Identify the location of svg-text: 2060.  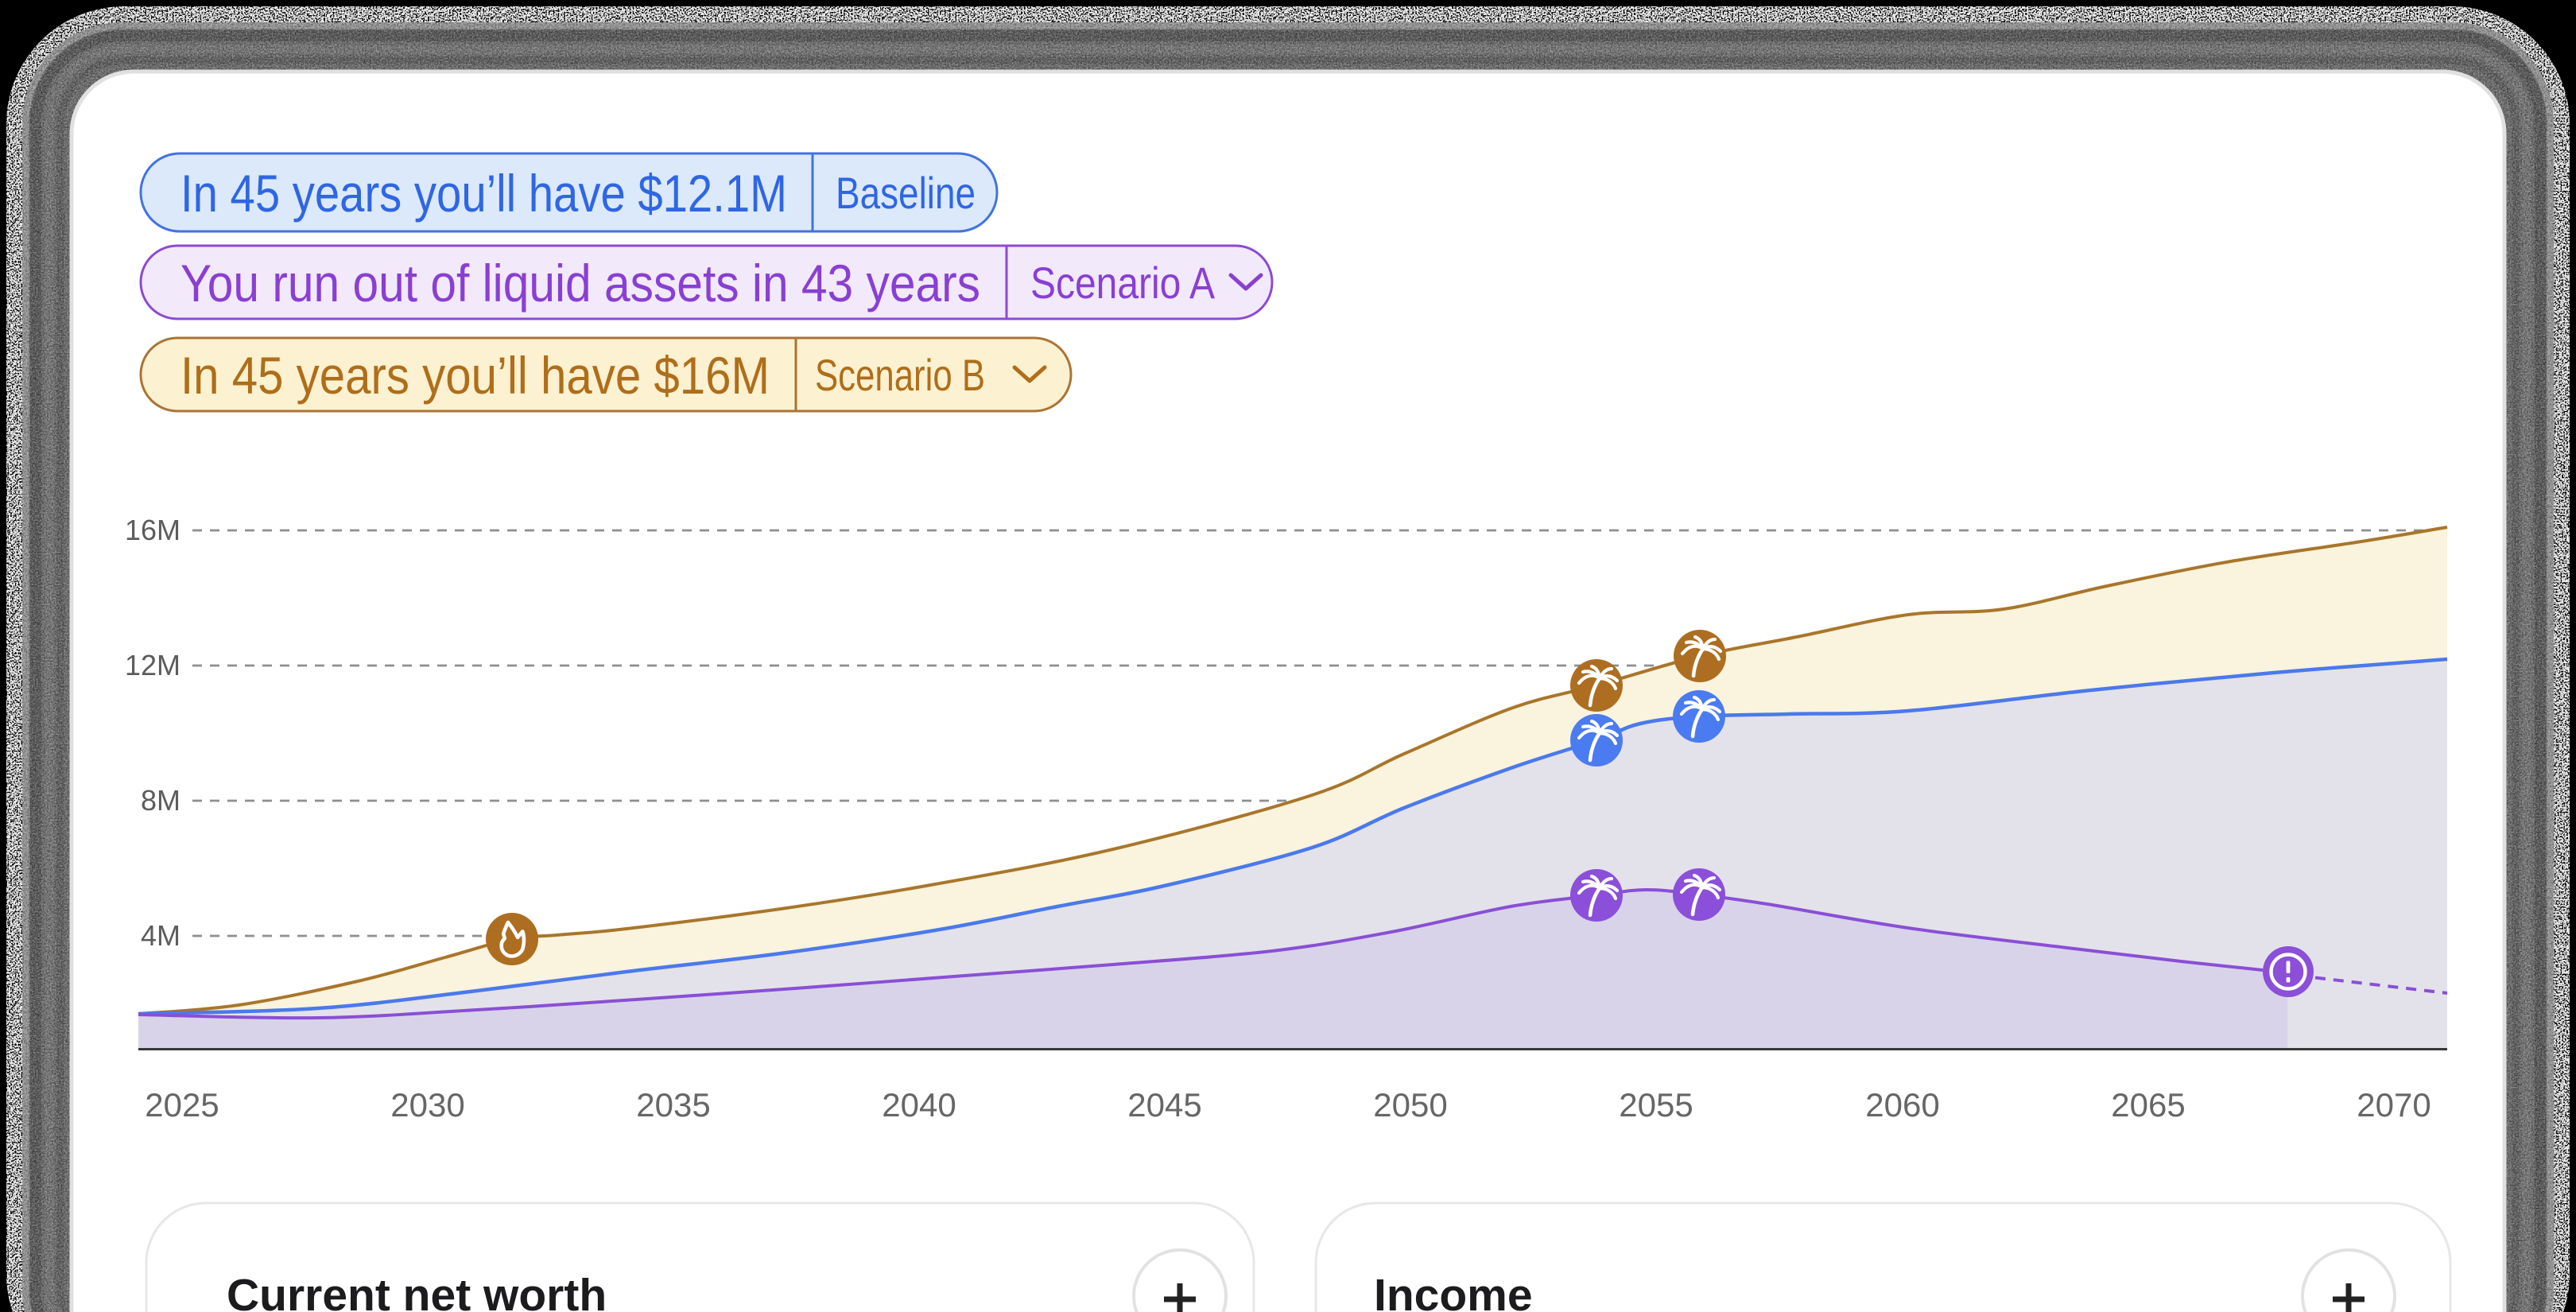
(1902, 1105).